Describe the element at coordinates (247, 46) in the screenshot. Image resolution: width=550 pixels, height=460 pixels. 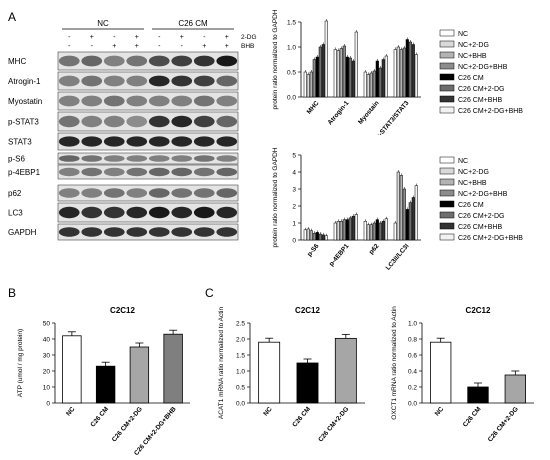
I see `blot-treat-bhb: BHB` at that location.